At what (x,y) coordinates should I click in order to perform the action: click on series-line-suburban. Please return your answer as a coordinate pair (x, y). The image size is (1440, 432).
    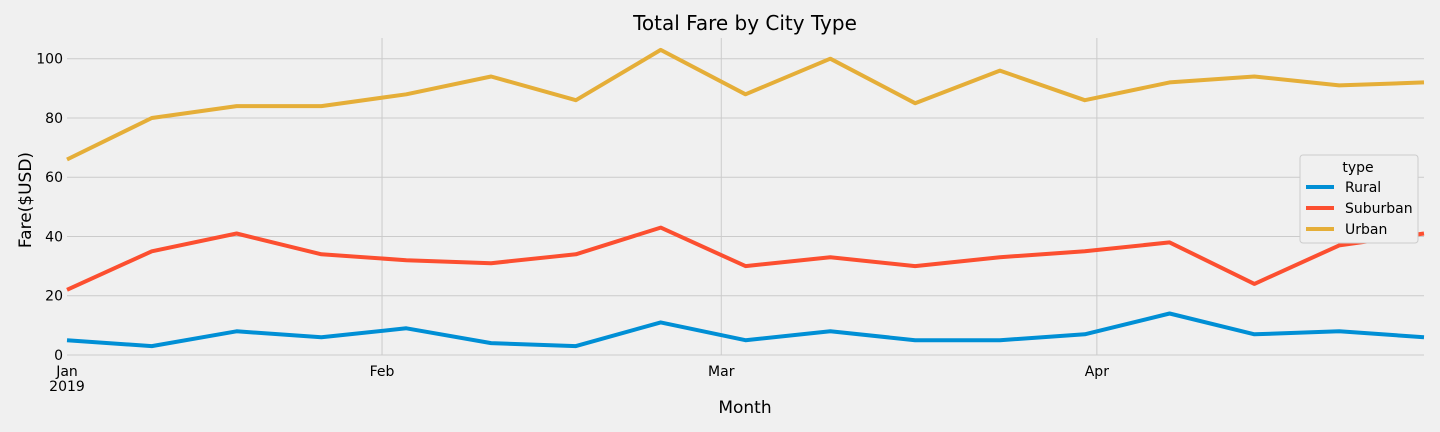
    Looking at the image, I should click on (745, 258).